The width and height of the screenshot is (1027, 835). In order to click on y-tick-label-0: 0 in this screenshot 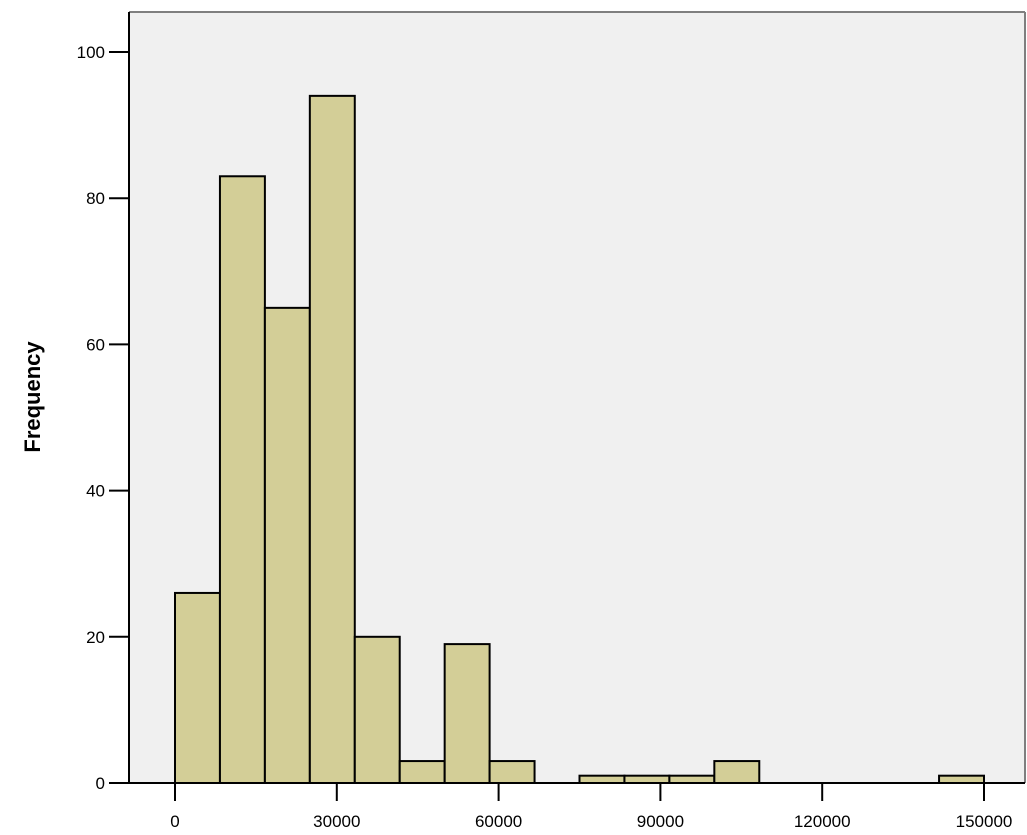, I will do `click(100, 783)`.